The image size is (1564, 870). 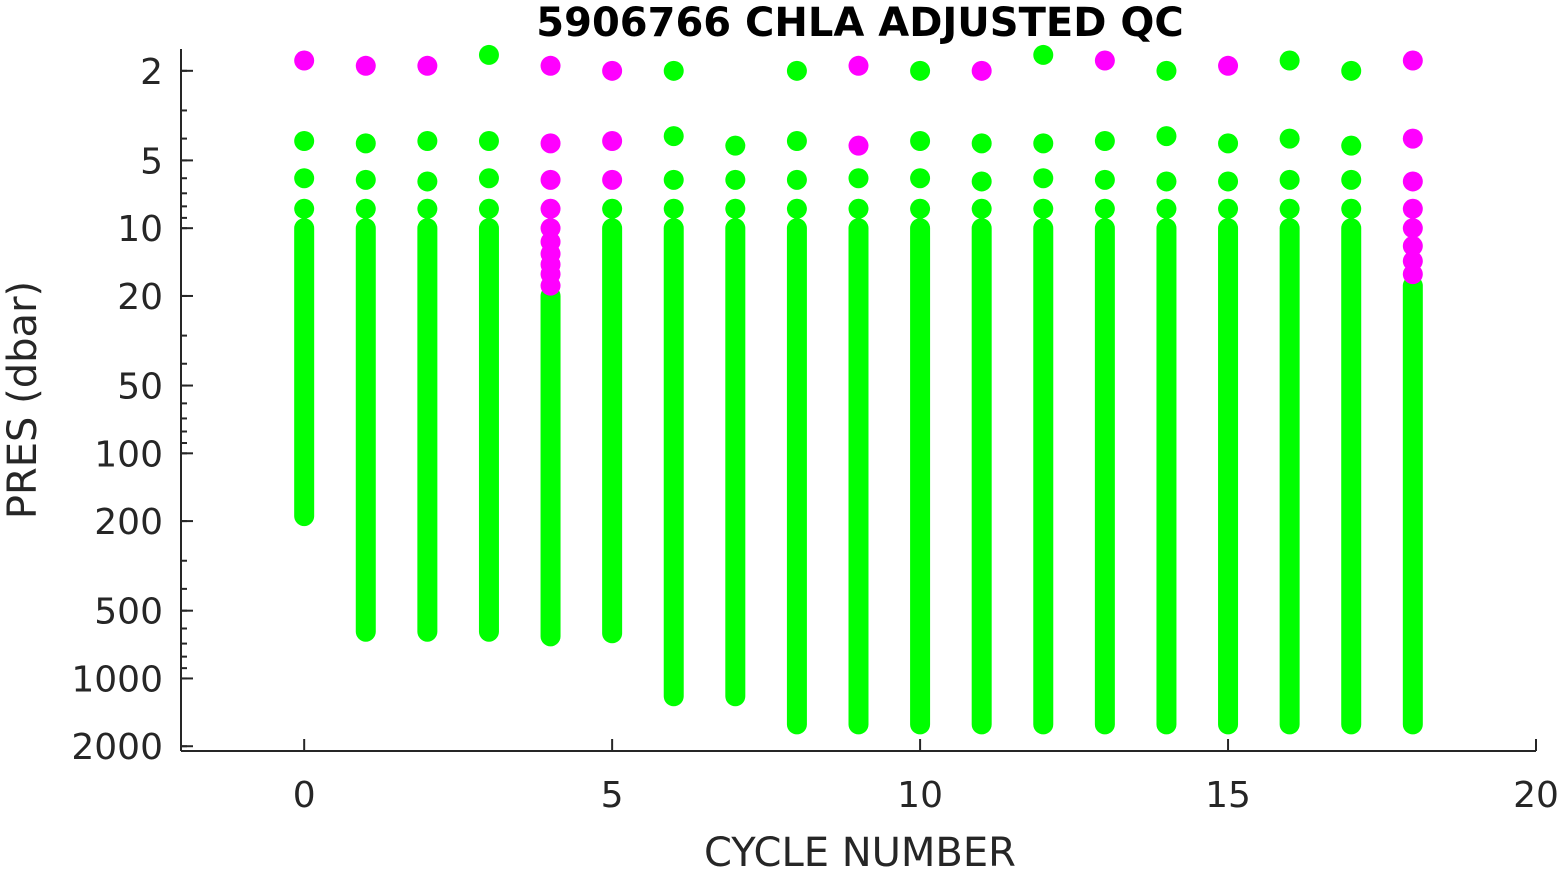 What do you see at coordinates (140, 387) in the screenshot?
I see `y-tick-label: 50` at bounding box center [140, 387].